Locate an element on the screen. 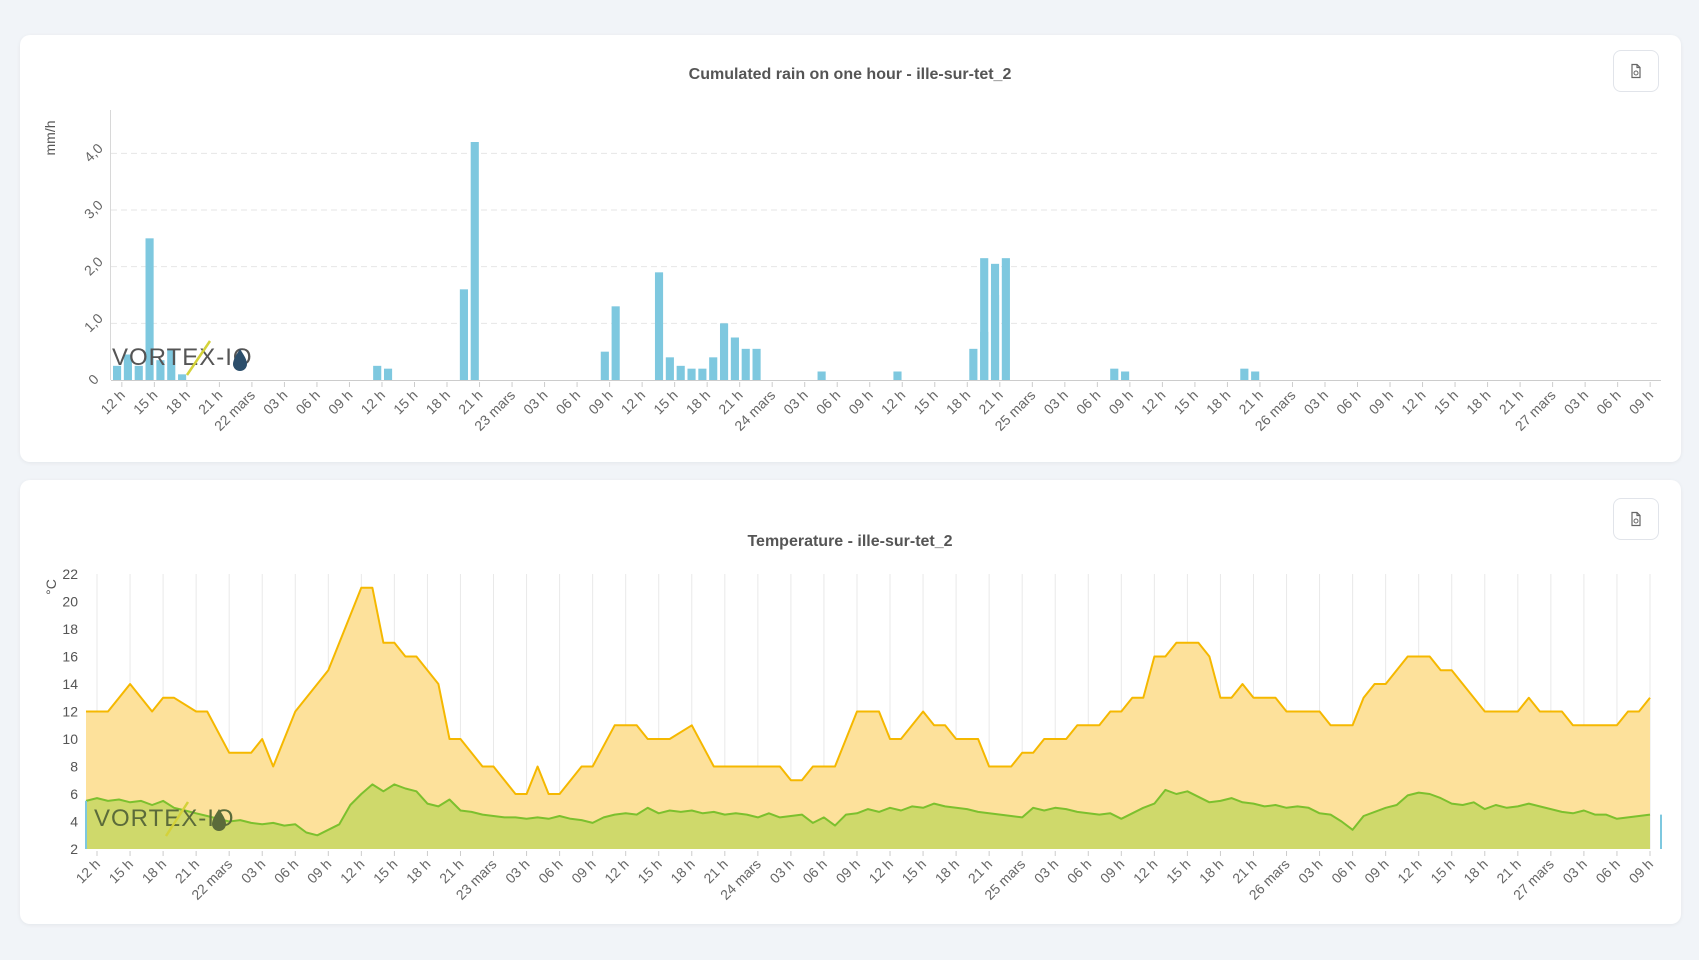 The width and height of the screenshot is (1699, 960). temperature-y-tick-label: 12 is located at coordinates (70, 712).